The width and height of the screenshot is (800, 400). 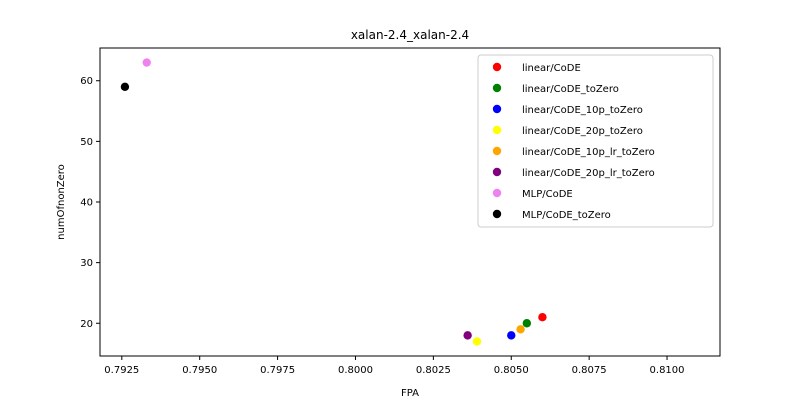 What do you see at coordinates (667, 370) in the screenshot?
I see `x-tick-label: 0.8100` at bounding box center [667, 370].